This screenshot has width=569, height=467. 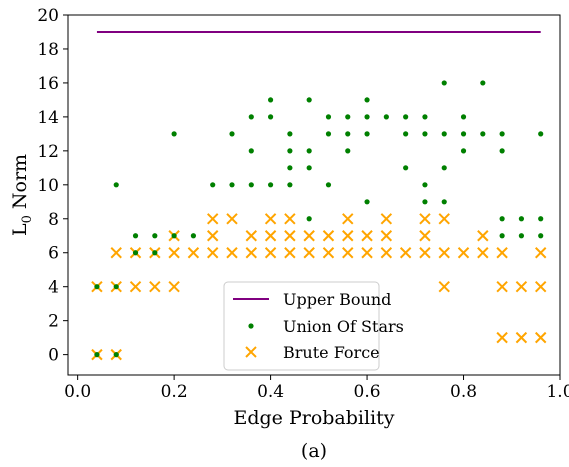 I want to click on y-tick-label: 4, so click(x=53, y=288).